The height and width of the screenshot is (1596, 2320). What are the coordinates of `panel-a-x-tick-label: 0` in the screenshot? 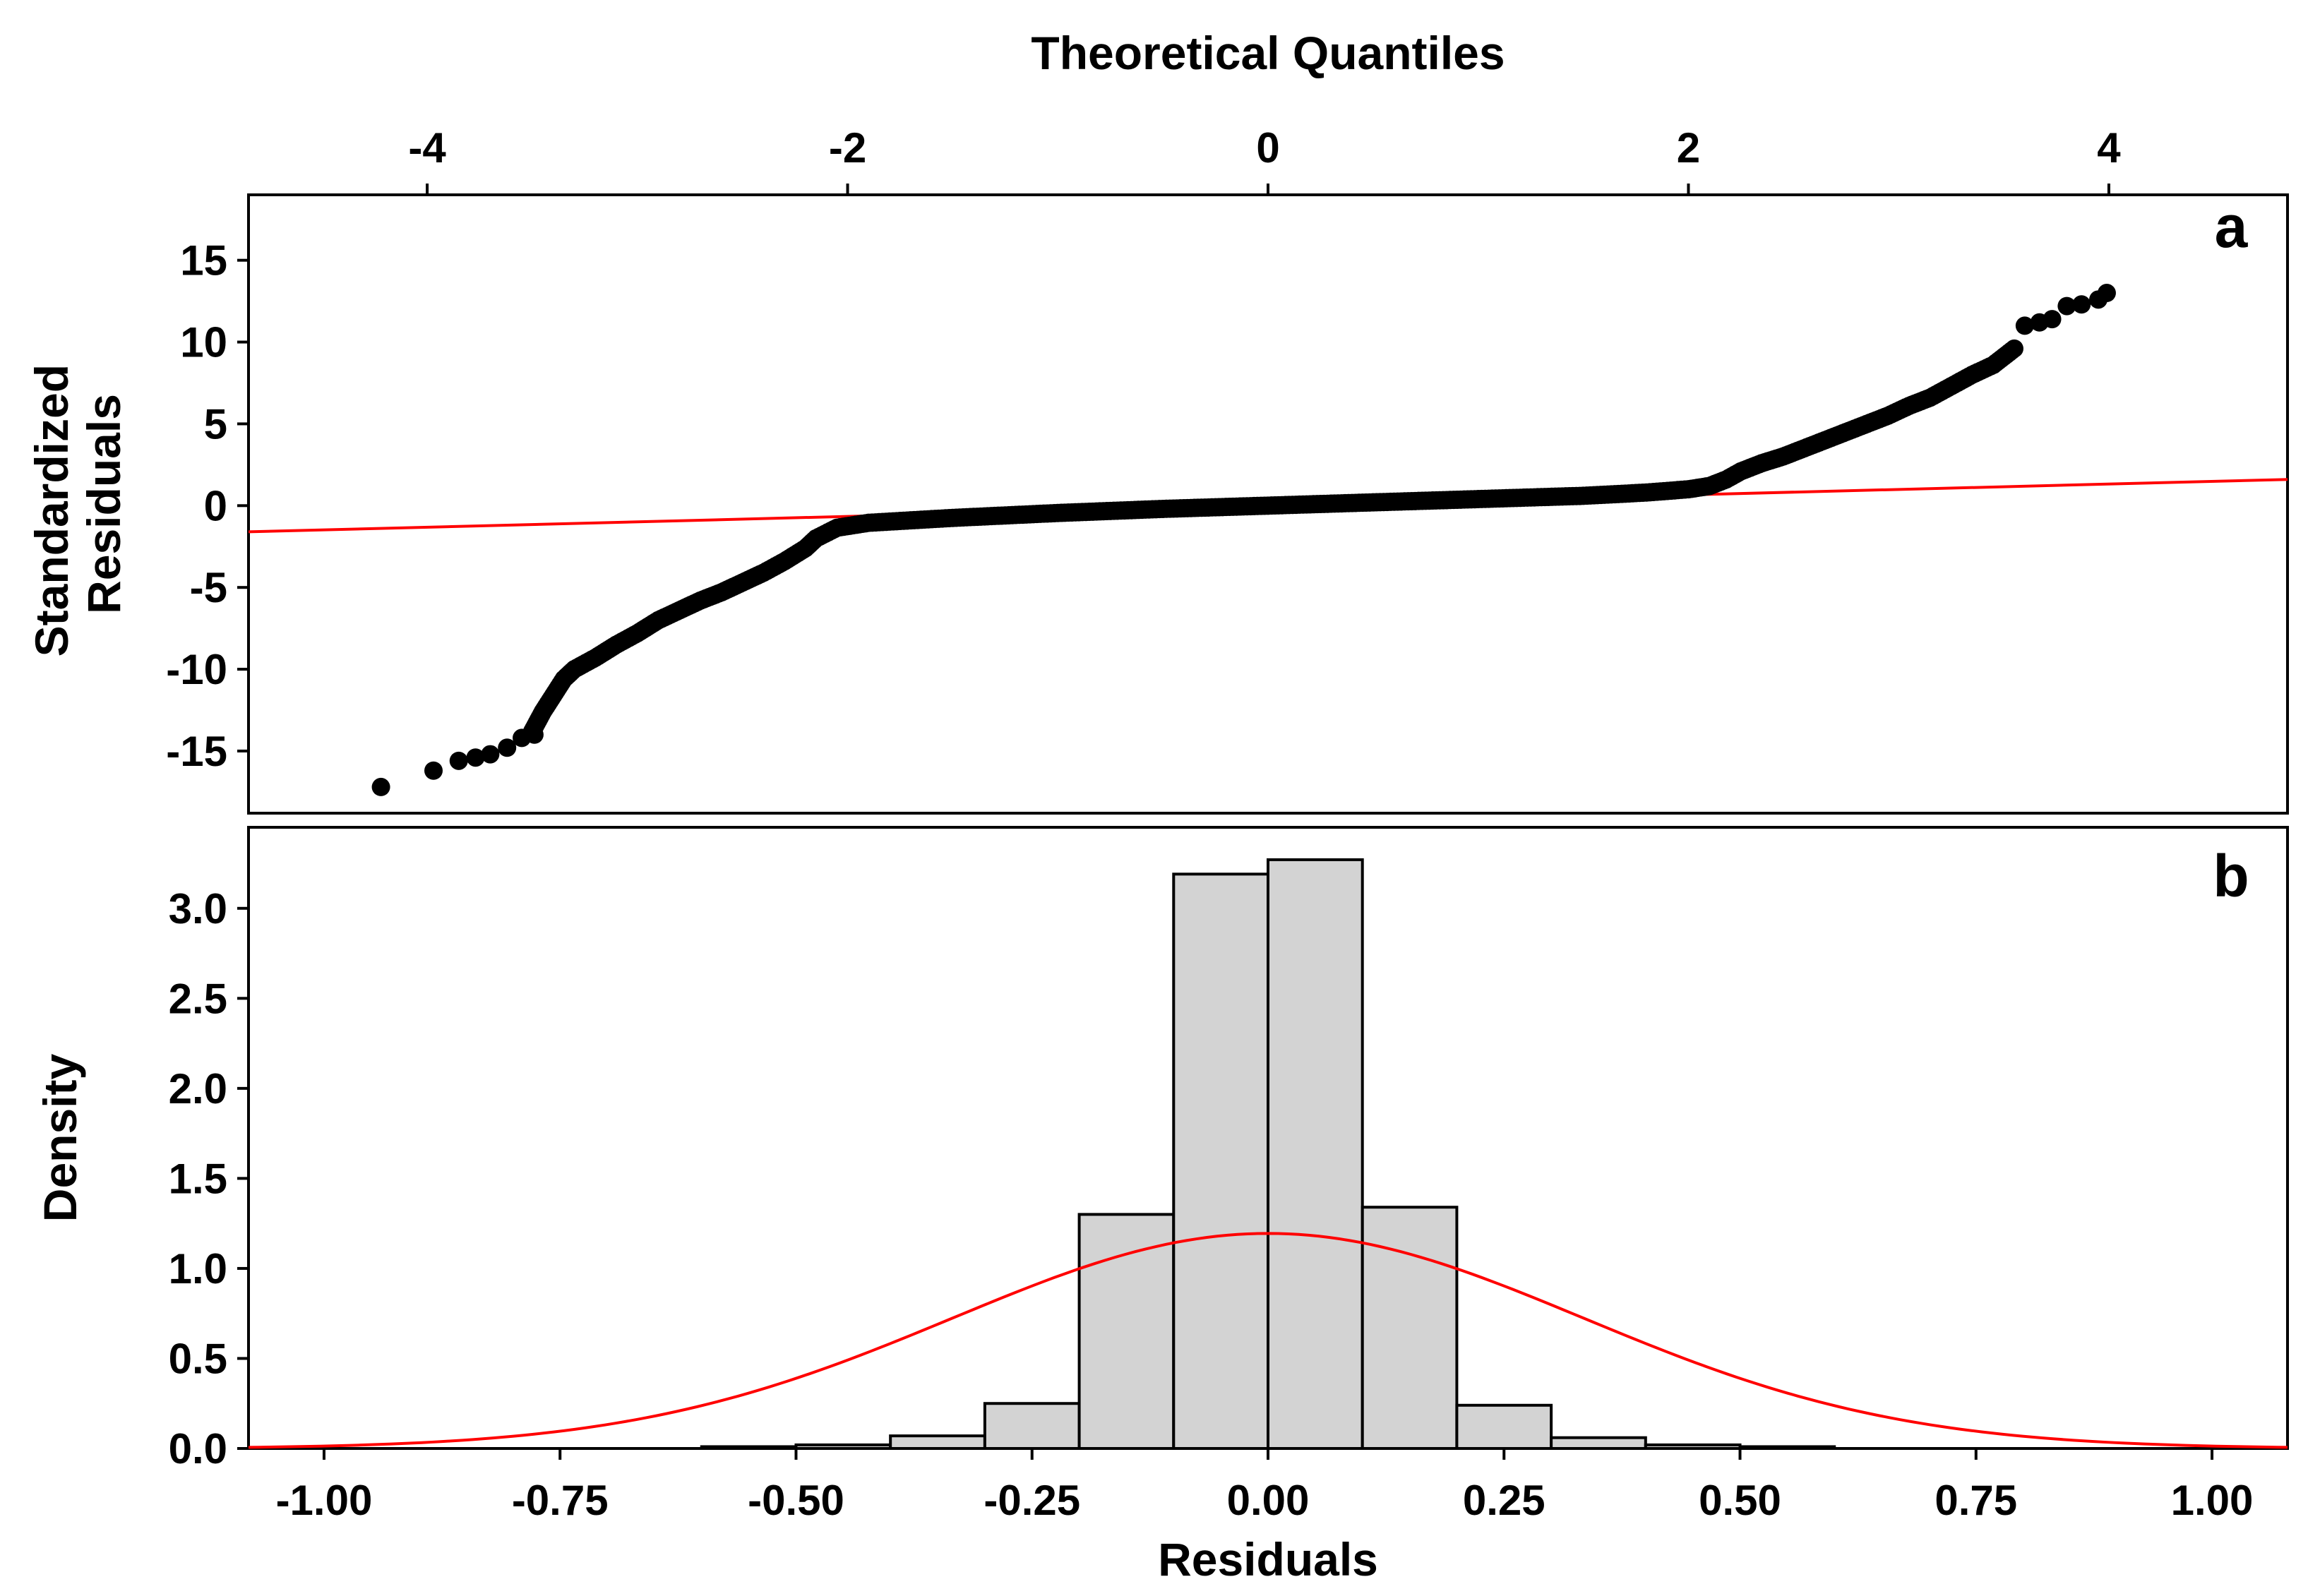 It's located at (1267, 148).